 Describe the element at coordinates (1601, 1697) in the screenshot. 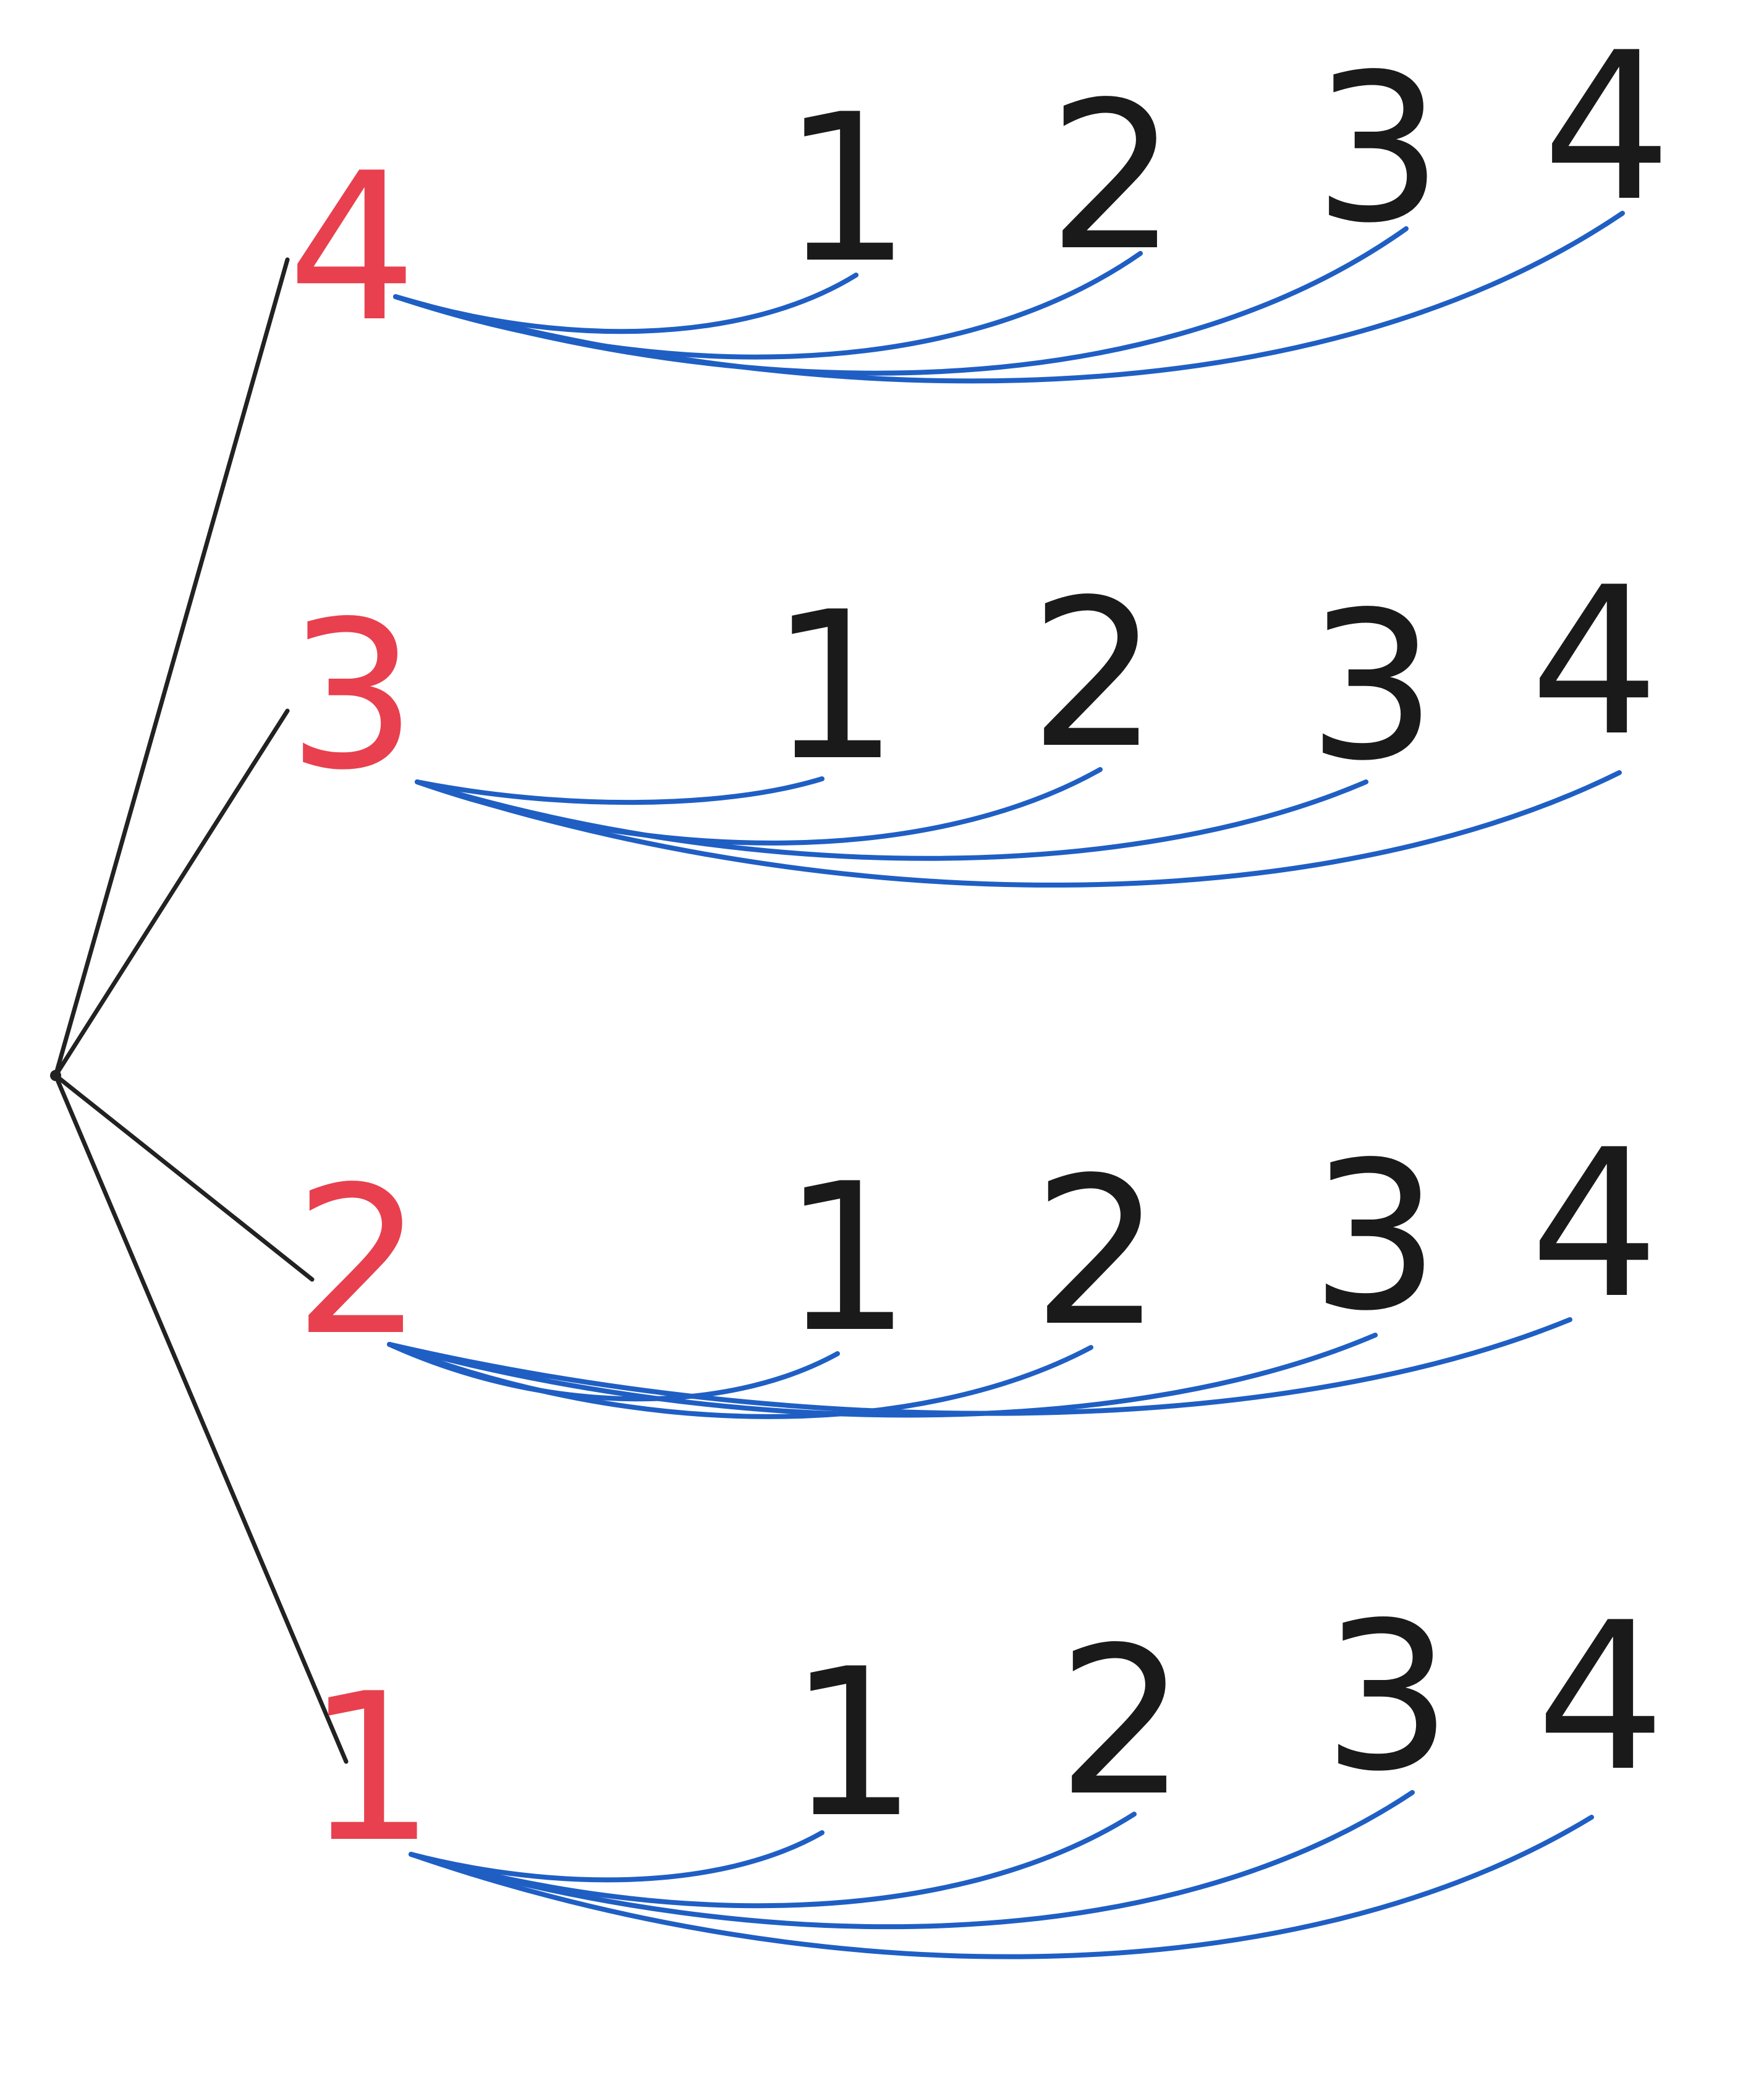

I see `second-number-row-4-col-4: 4` at that location.